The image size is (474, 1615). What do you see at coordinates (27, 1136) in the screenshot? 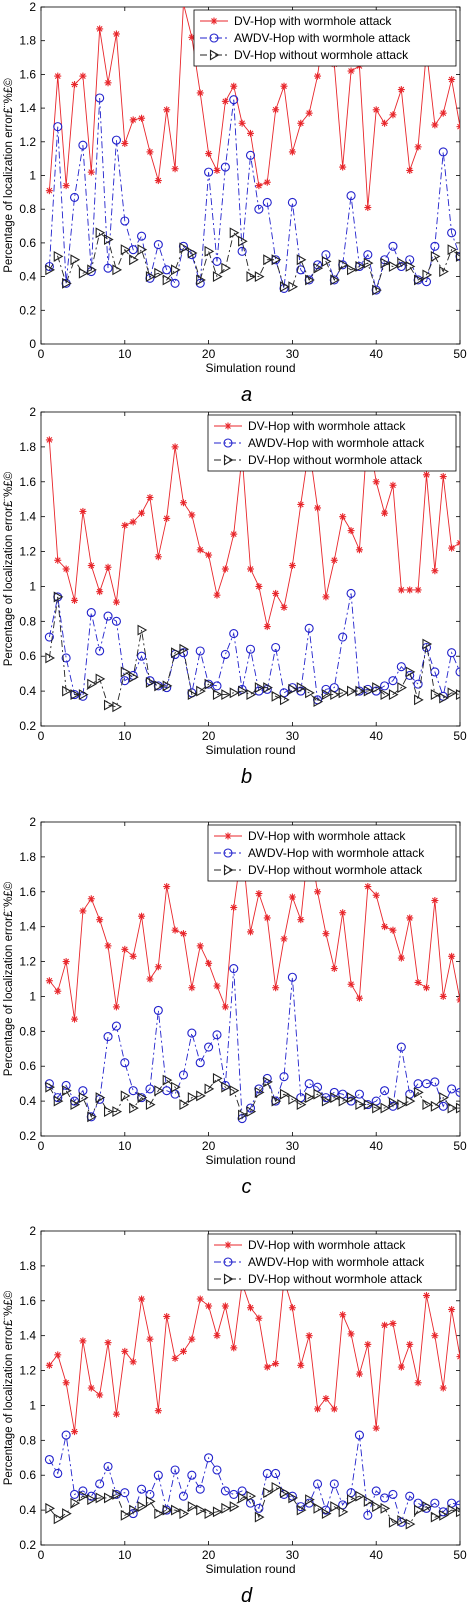
I see `y-tick-label: 0.2` at bounding box center [27, 1136].